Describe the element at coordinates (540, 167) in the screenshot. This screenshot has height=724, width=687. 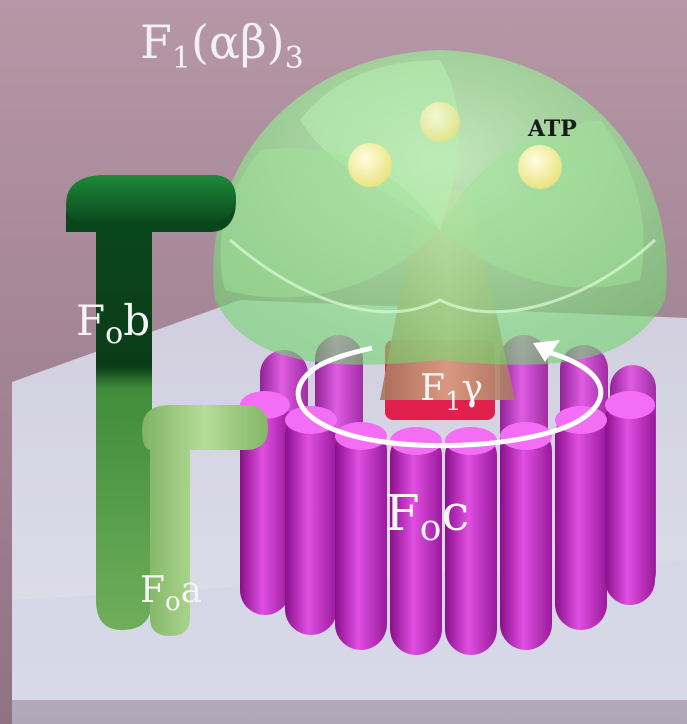
I see `atp-sphere-right` at that location.